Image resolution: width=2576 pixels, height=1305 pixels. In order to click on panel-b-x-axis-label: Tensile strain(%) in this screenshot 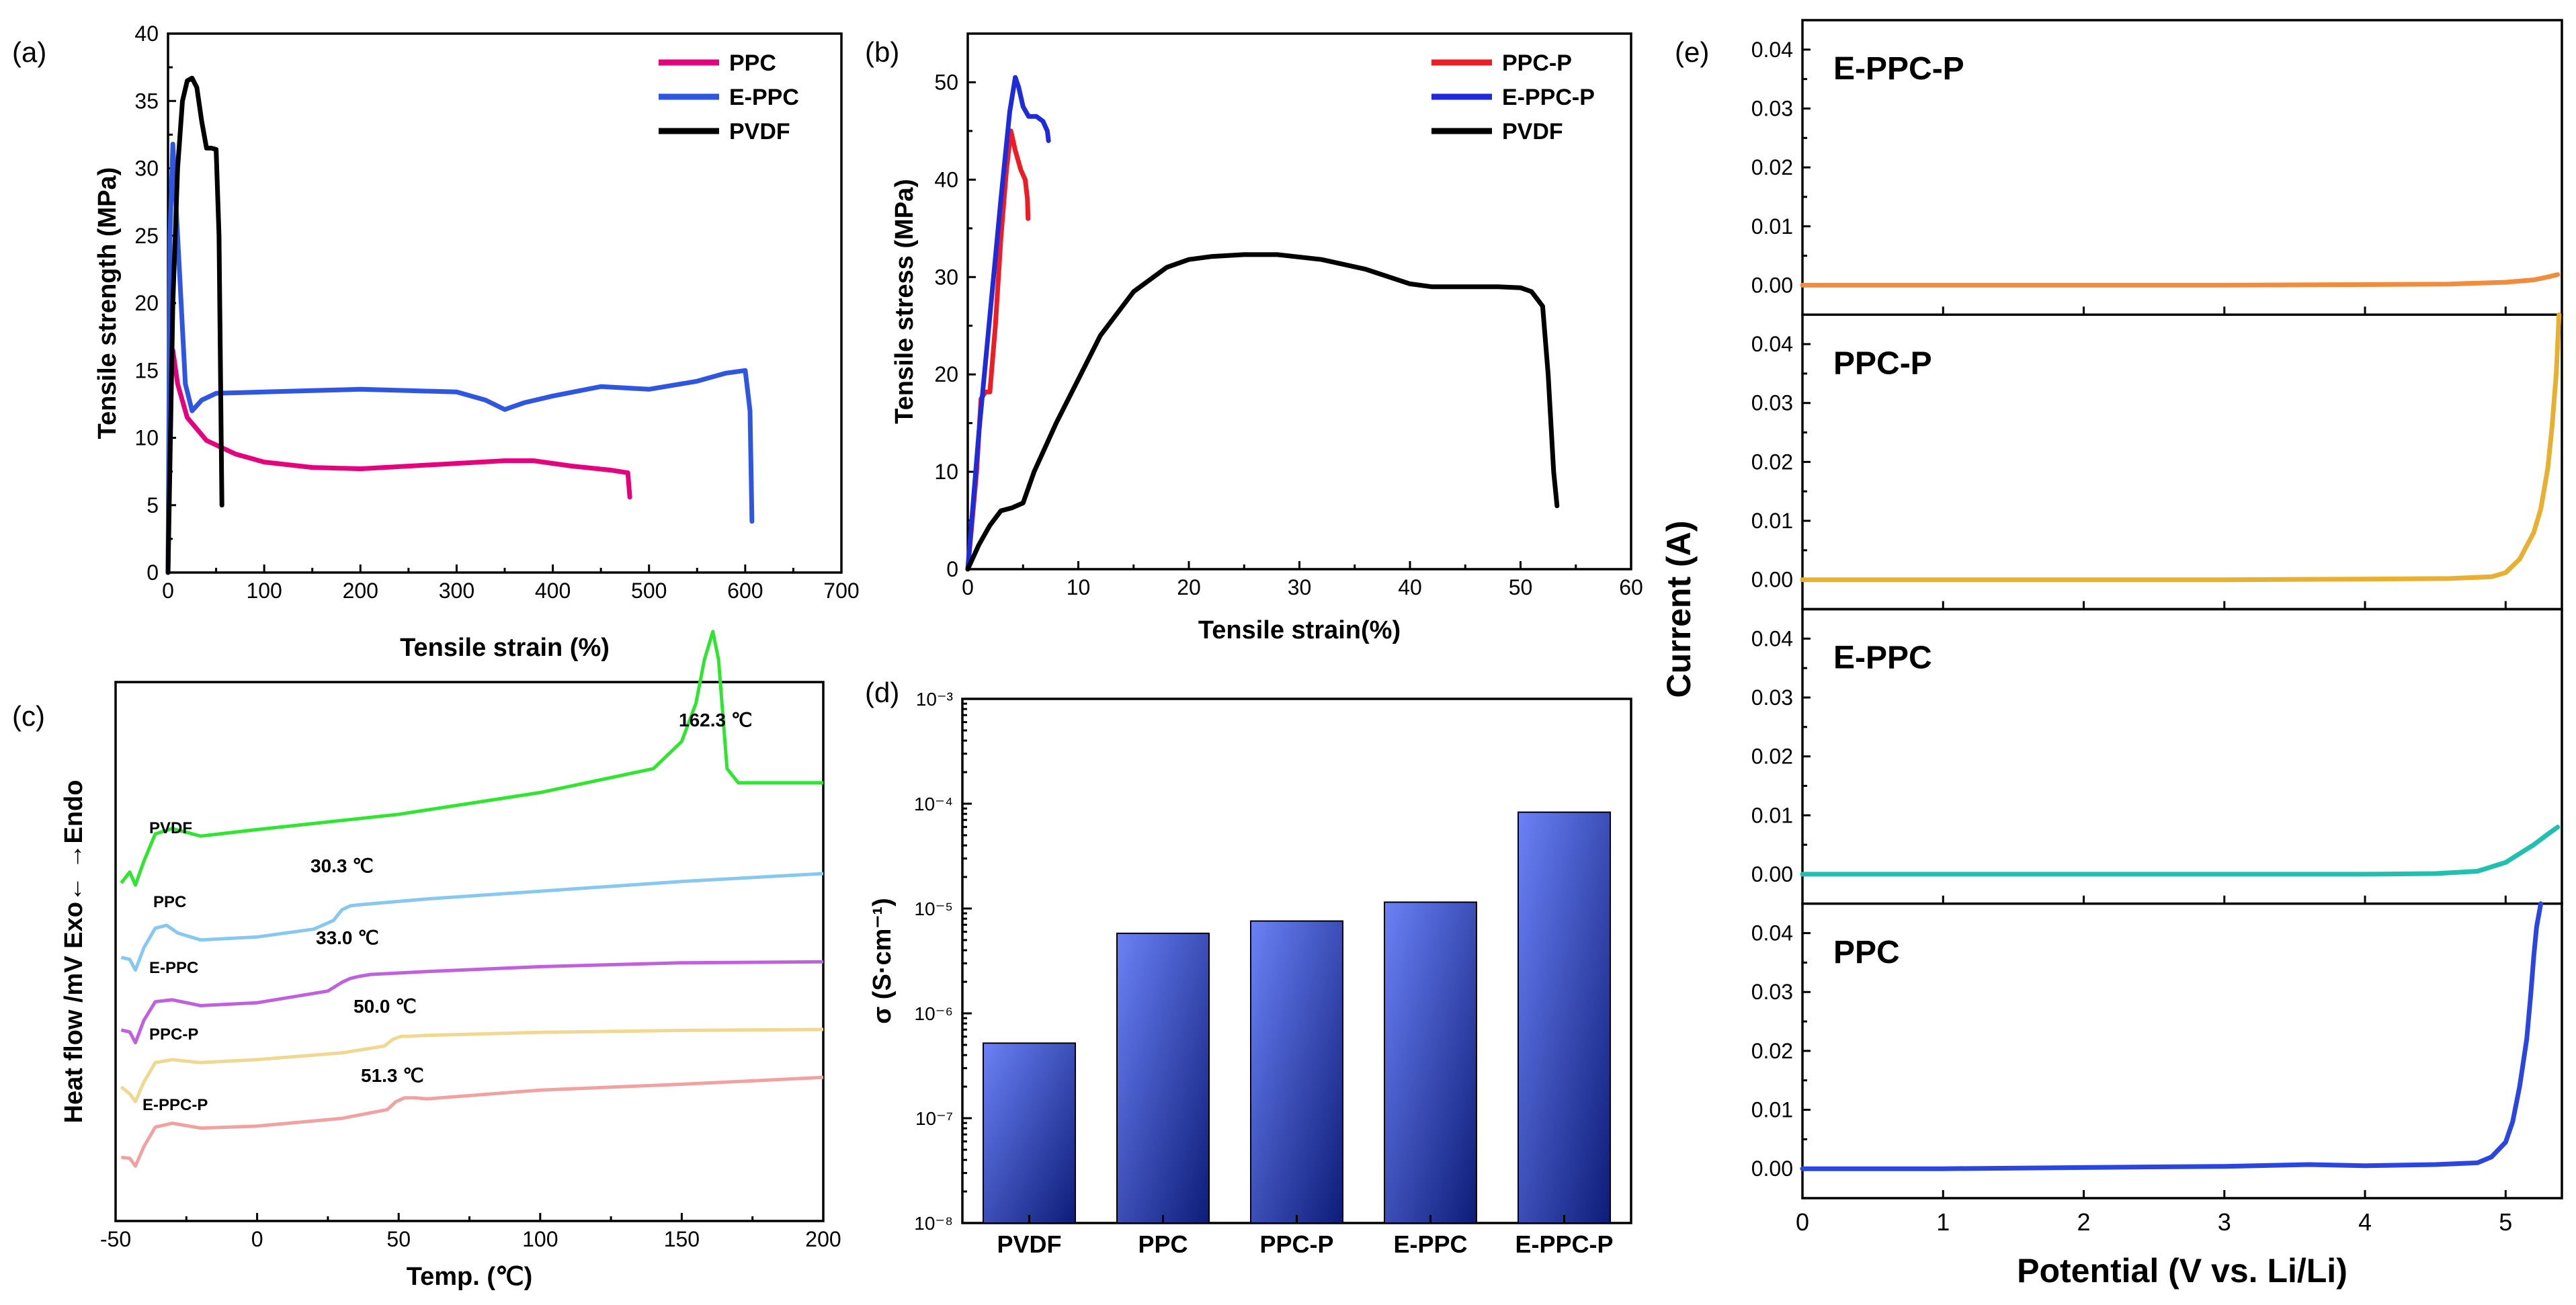, I will do `click(1299, 630)`.